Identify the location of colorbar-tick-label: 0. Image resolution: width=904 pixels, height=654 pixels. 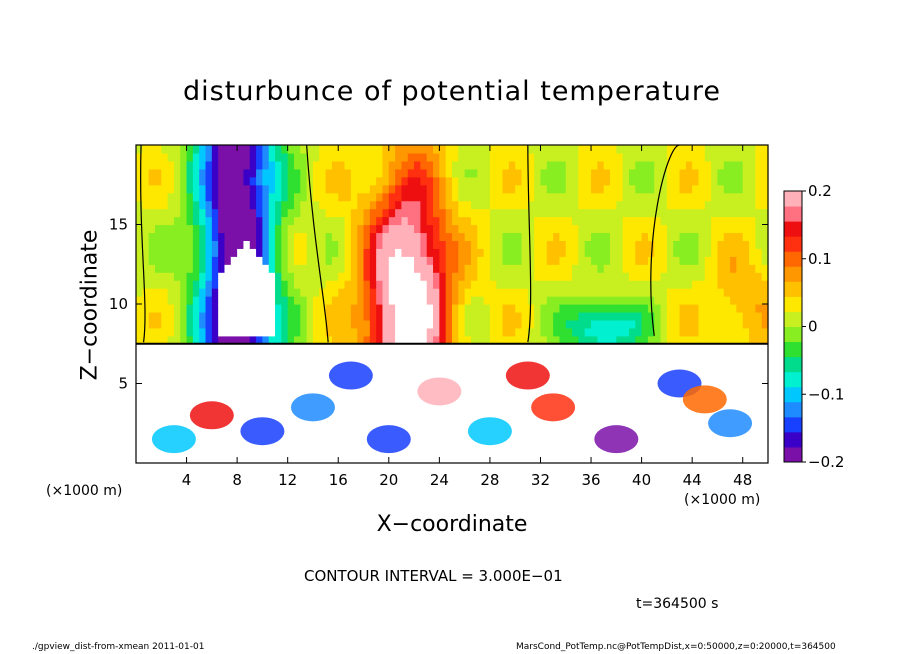
(813, 327).